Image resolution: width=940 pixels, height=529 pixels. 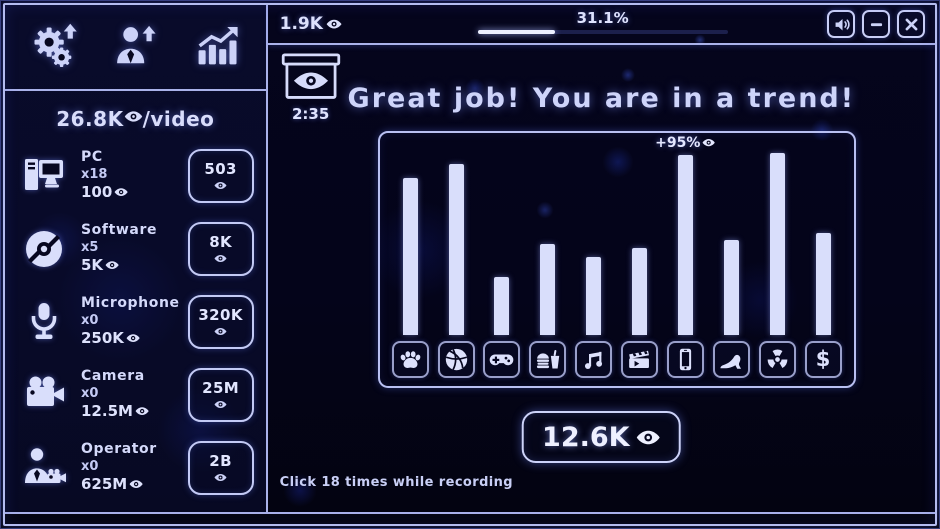 I want to click on buy-price: 2B, so click(x=220, y=460).